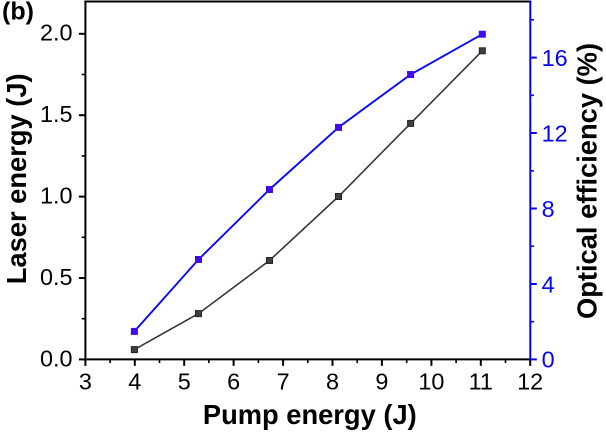 The width and height of the screenshot is (606, 439). What do you see at coordinates (587, 181) in the screenshot?
I see `svg-text: Optical efficiency (%)` at bounding box center [587, 181].